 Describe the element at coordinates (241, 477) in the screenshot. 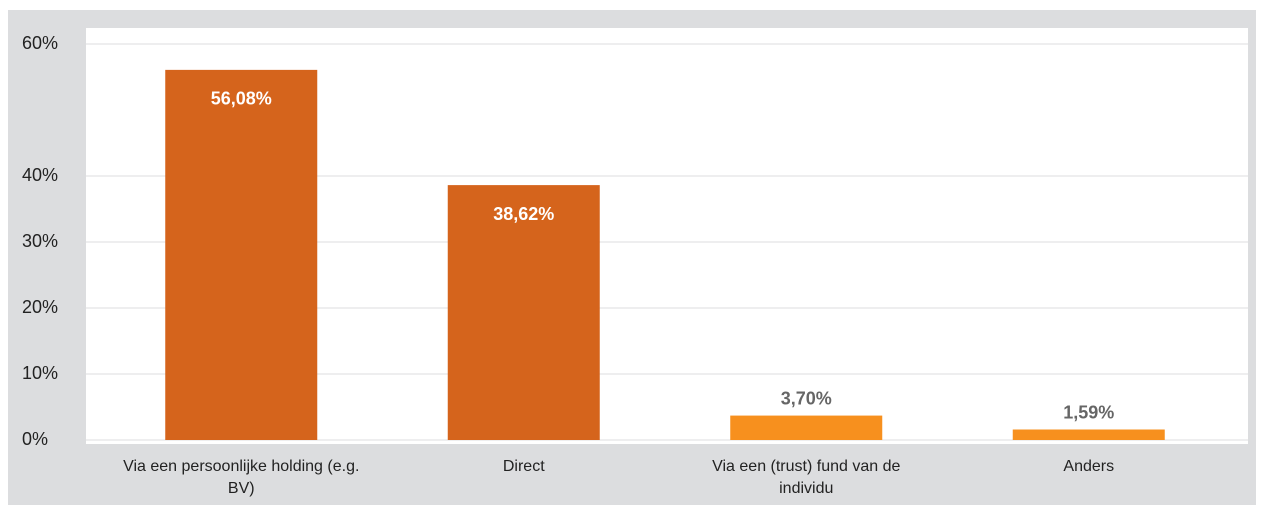

I see `x-tick-label: Via een persoonlijke holding (e.g. BV)` at that location.